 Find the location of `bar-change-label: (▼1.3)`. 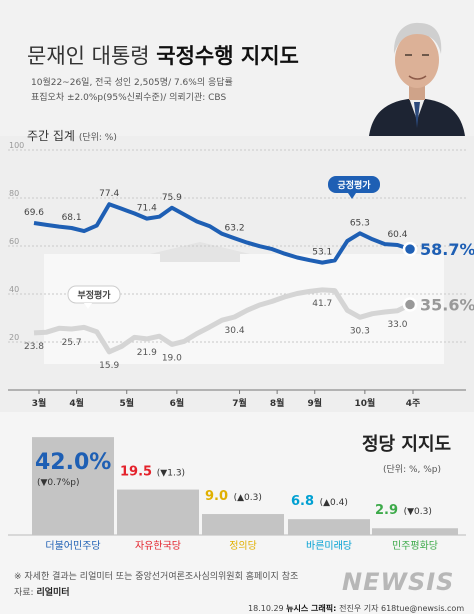

bar-change-label: (▼1.3) is located at coordinates (171, 474).